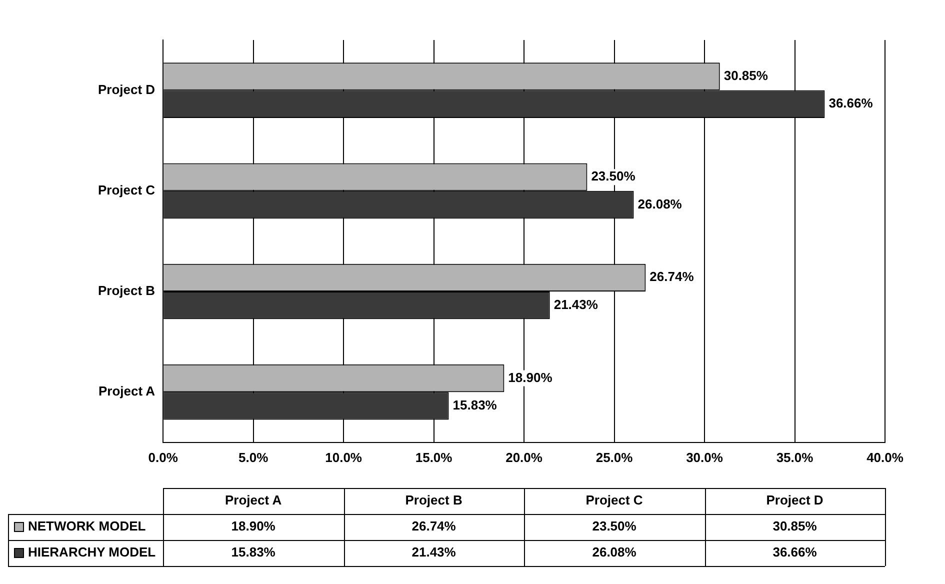 Image resolution: width=945 pixels, height=584 pixels. I want to click on category-label: Project A, so click(253, 500).